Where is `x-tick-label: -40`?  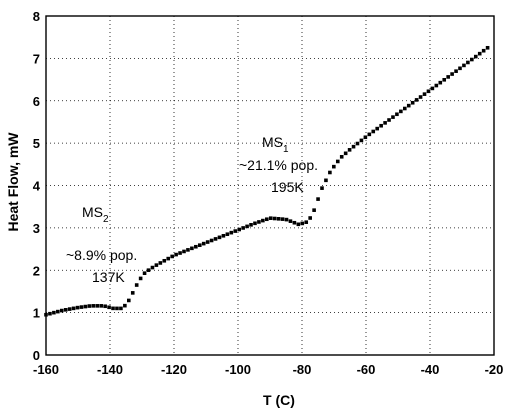 x-tick-label: -40 is located at coordinates (430, 369).